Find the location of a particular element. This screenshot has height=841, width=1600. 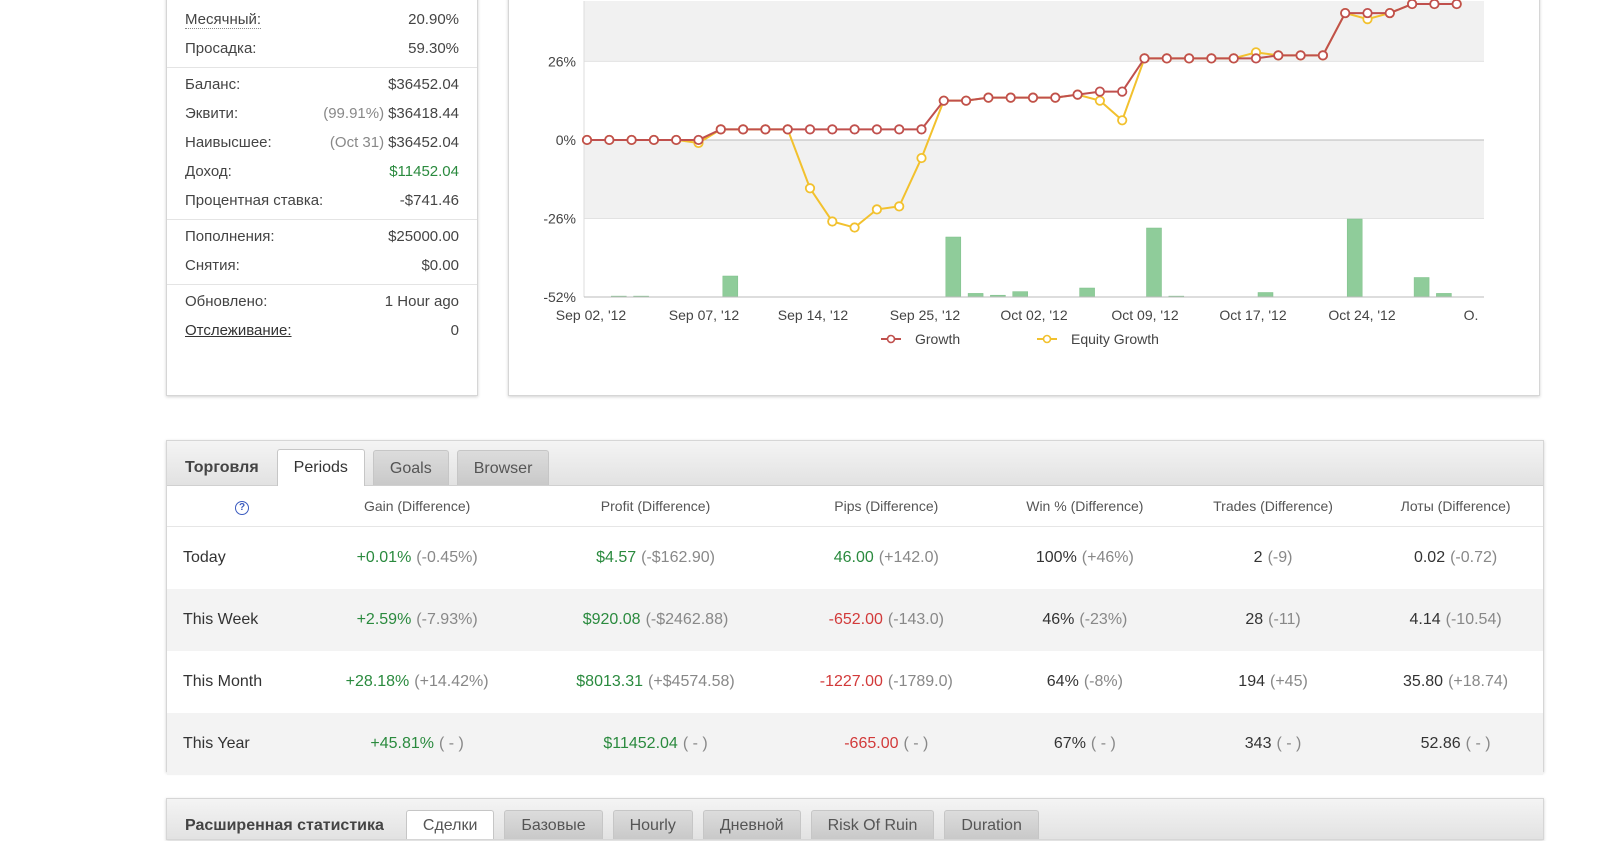

cell-value: -652.00 is located at coordinates (855, 619).